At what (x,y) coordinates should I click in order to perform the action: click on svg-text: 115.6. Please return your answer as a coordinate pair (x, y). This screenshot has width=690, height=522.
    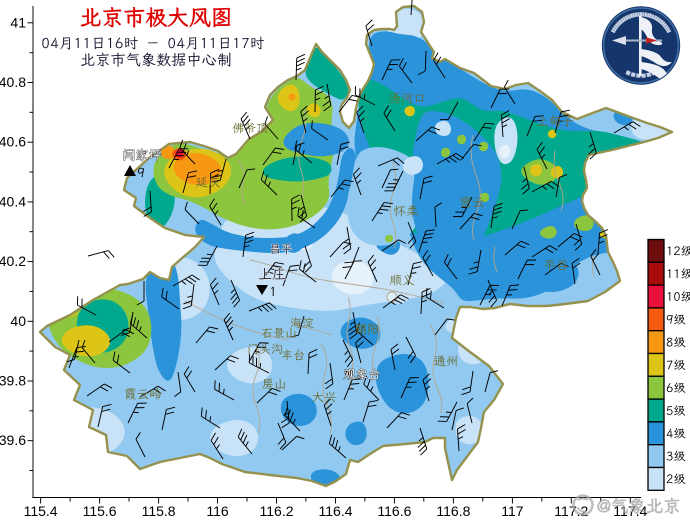
    Looking at the image, I should click on (100, 511).